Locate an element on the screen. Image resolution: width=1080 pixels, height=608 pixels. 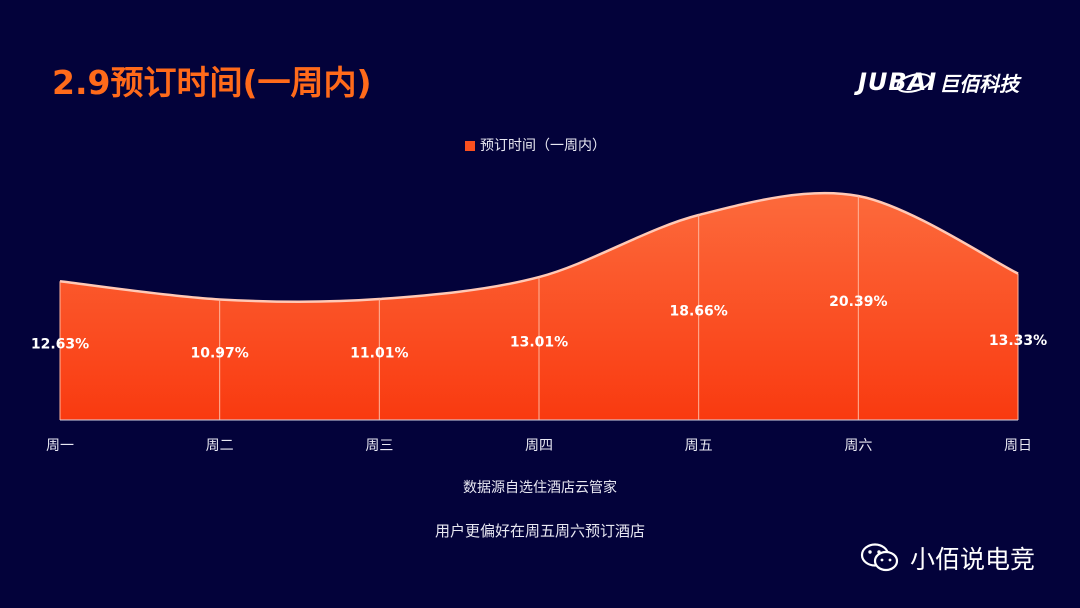
x-tick-label: 周二 is located at coordinates (220, 446).